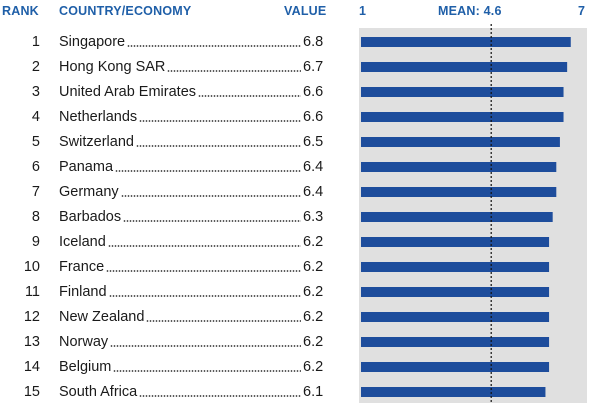 This screenshot has height=405, width=589. What do you see at coordinates (83, 292) in the screenshot?
I see `country-name: Finland` at bounding box center [83, 292].